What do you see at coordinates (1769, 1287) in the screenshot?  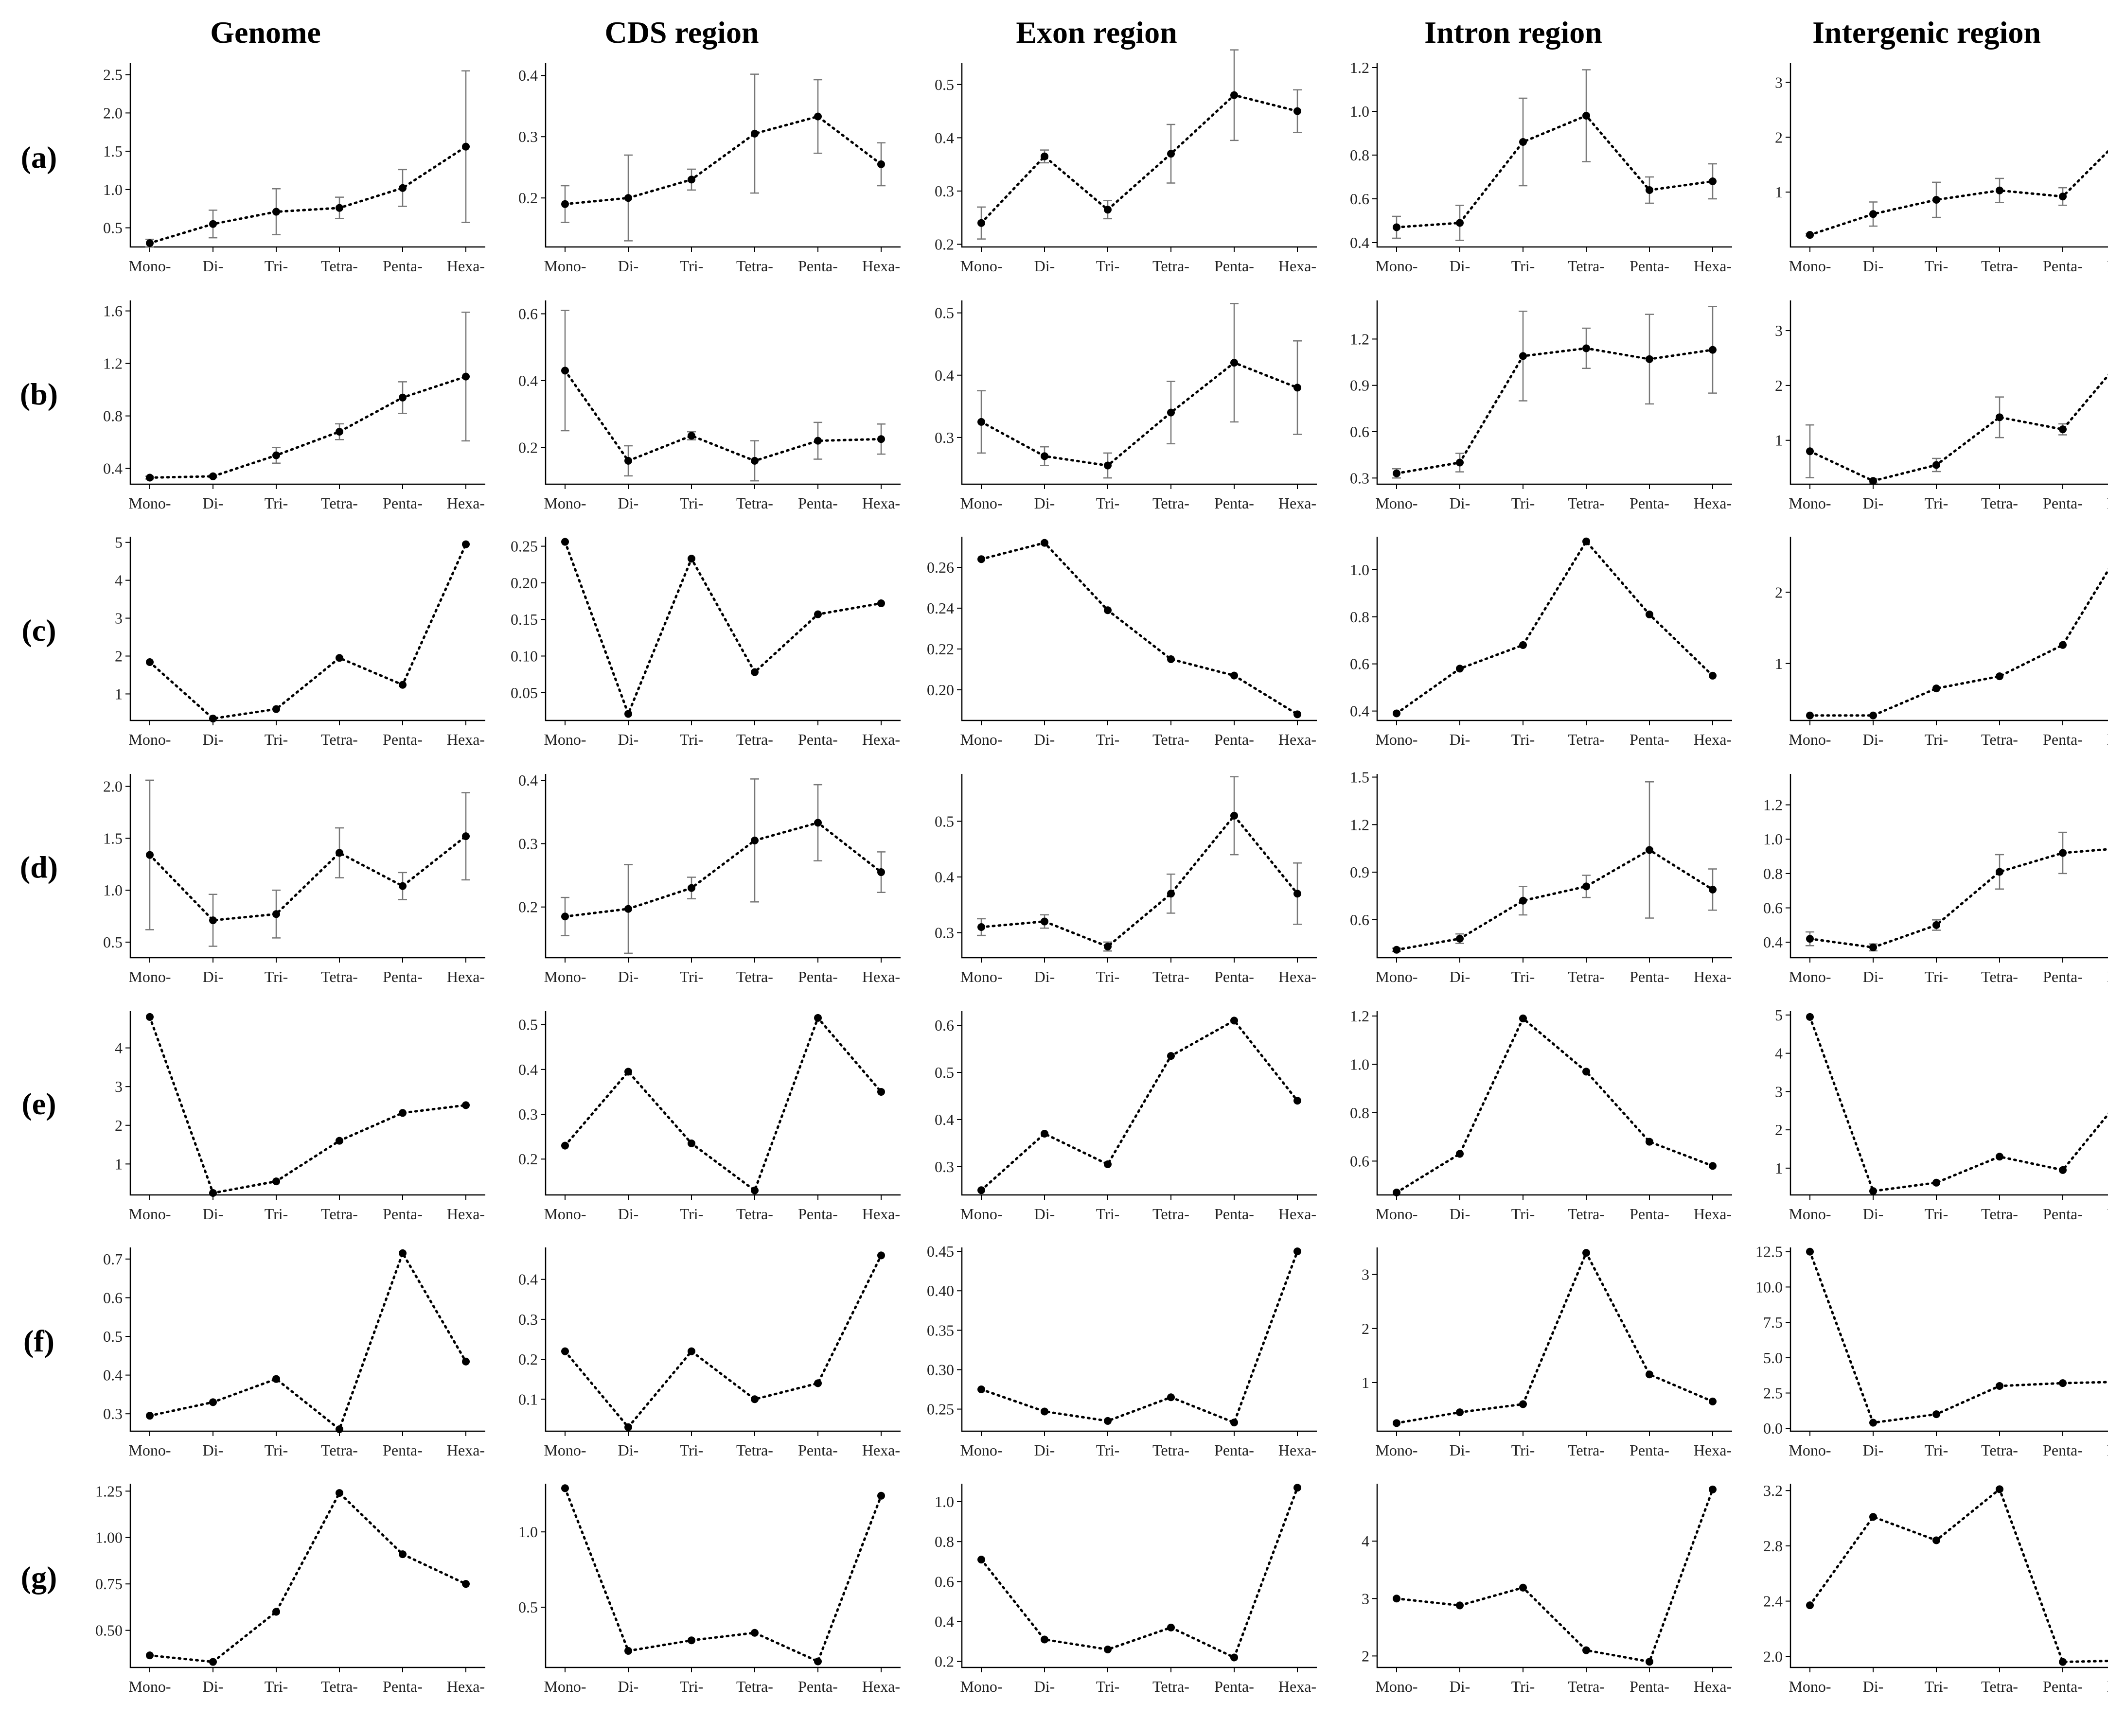 I see `y-tick-label: 10.0` at bounding box center [1769, 1287].